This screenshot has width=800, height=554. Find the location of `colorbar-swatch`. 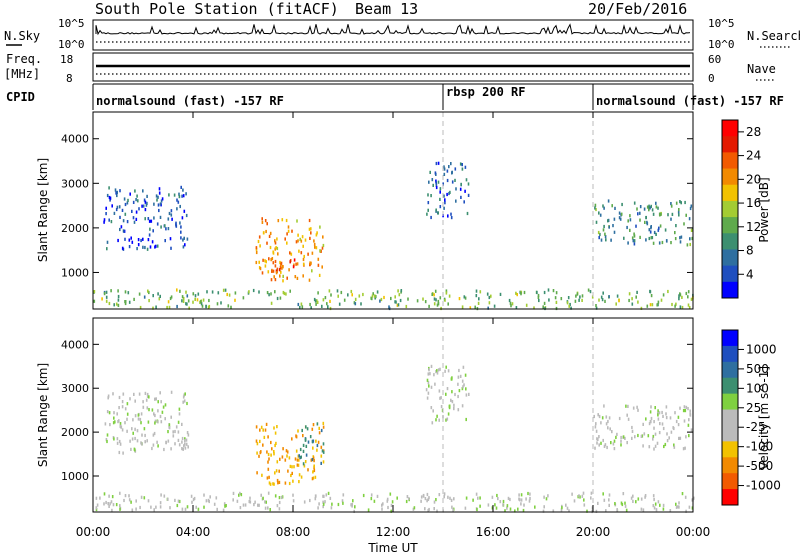

colorbar-swatch is located at coordinates (730, 449).